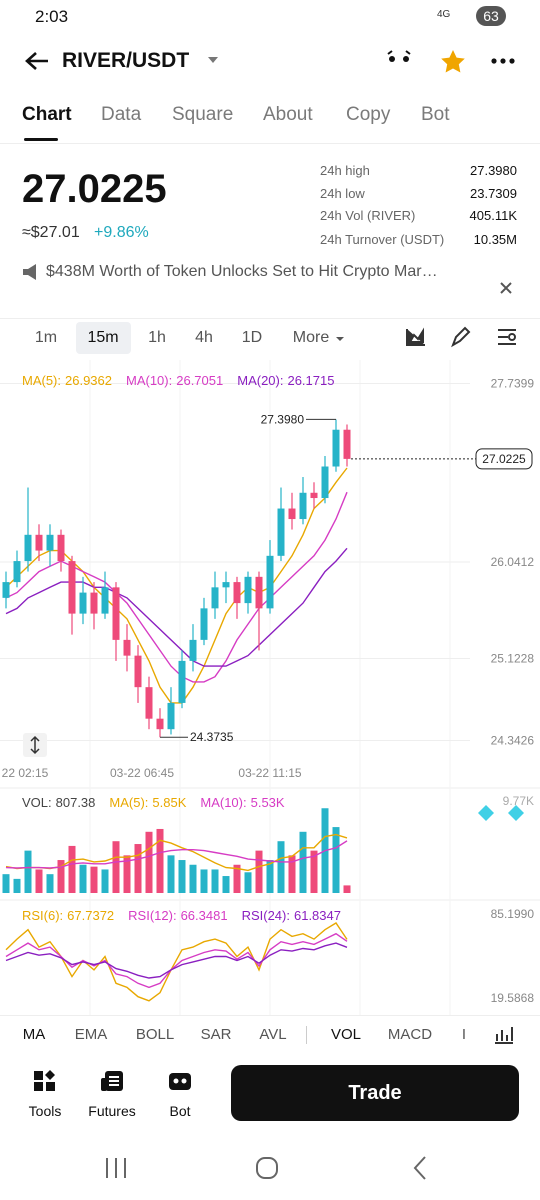  I want to click on tools-icon, so click(45, 1081).